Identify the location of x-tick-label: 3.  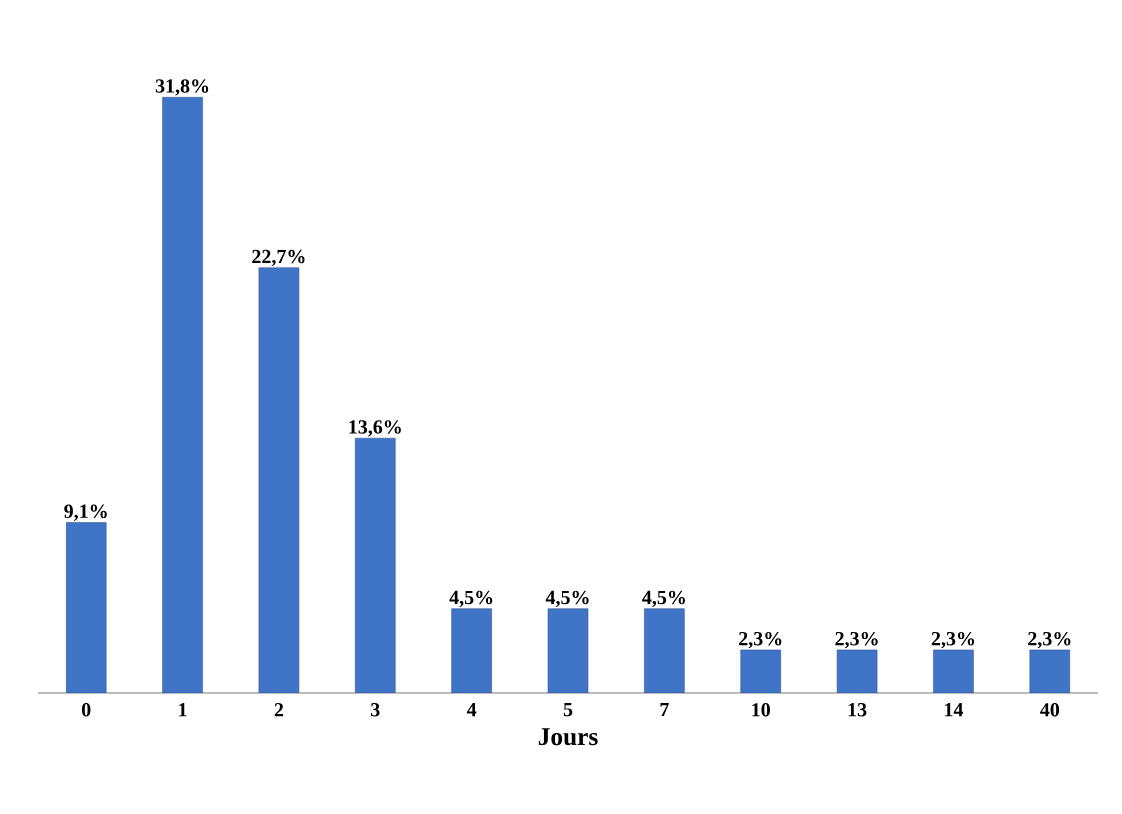
(375, 710).